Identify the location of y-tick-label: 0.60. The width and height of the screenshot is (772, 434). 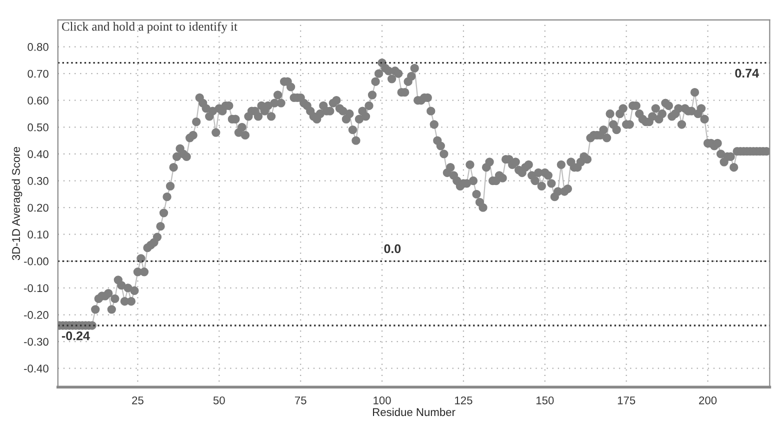
(38, 100).